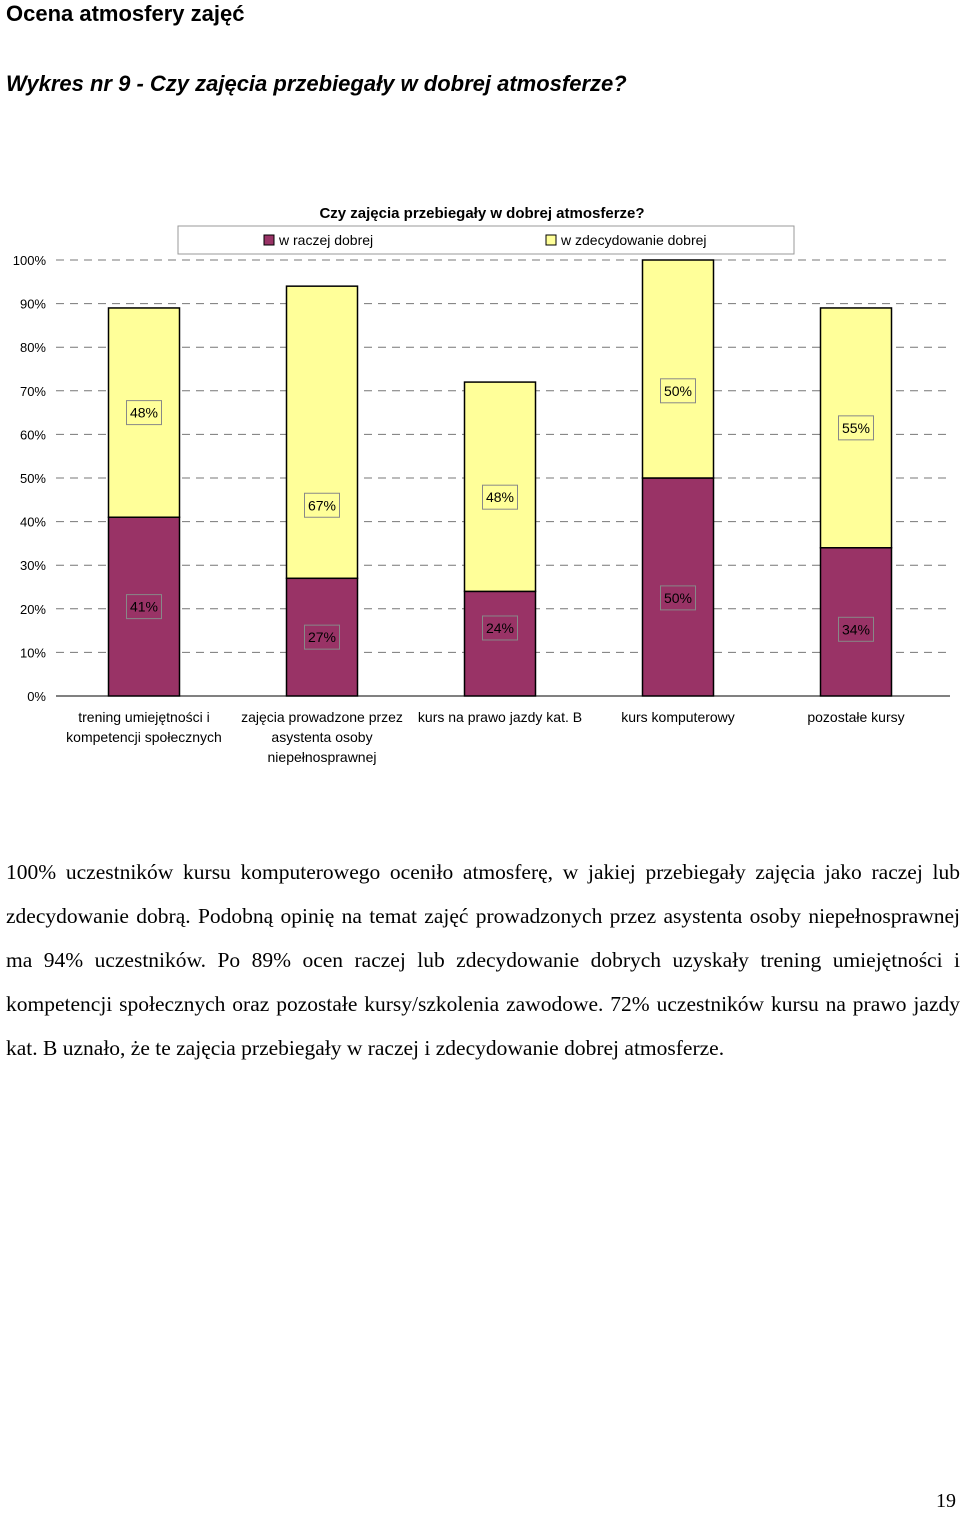 The width and height of the screenshot is (960, 1519). I want to click on x-tick-label: zajęcia prowadzone przez, so click(322, 717).